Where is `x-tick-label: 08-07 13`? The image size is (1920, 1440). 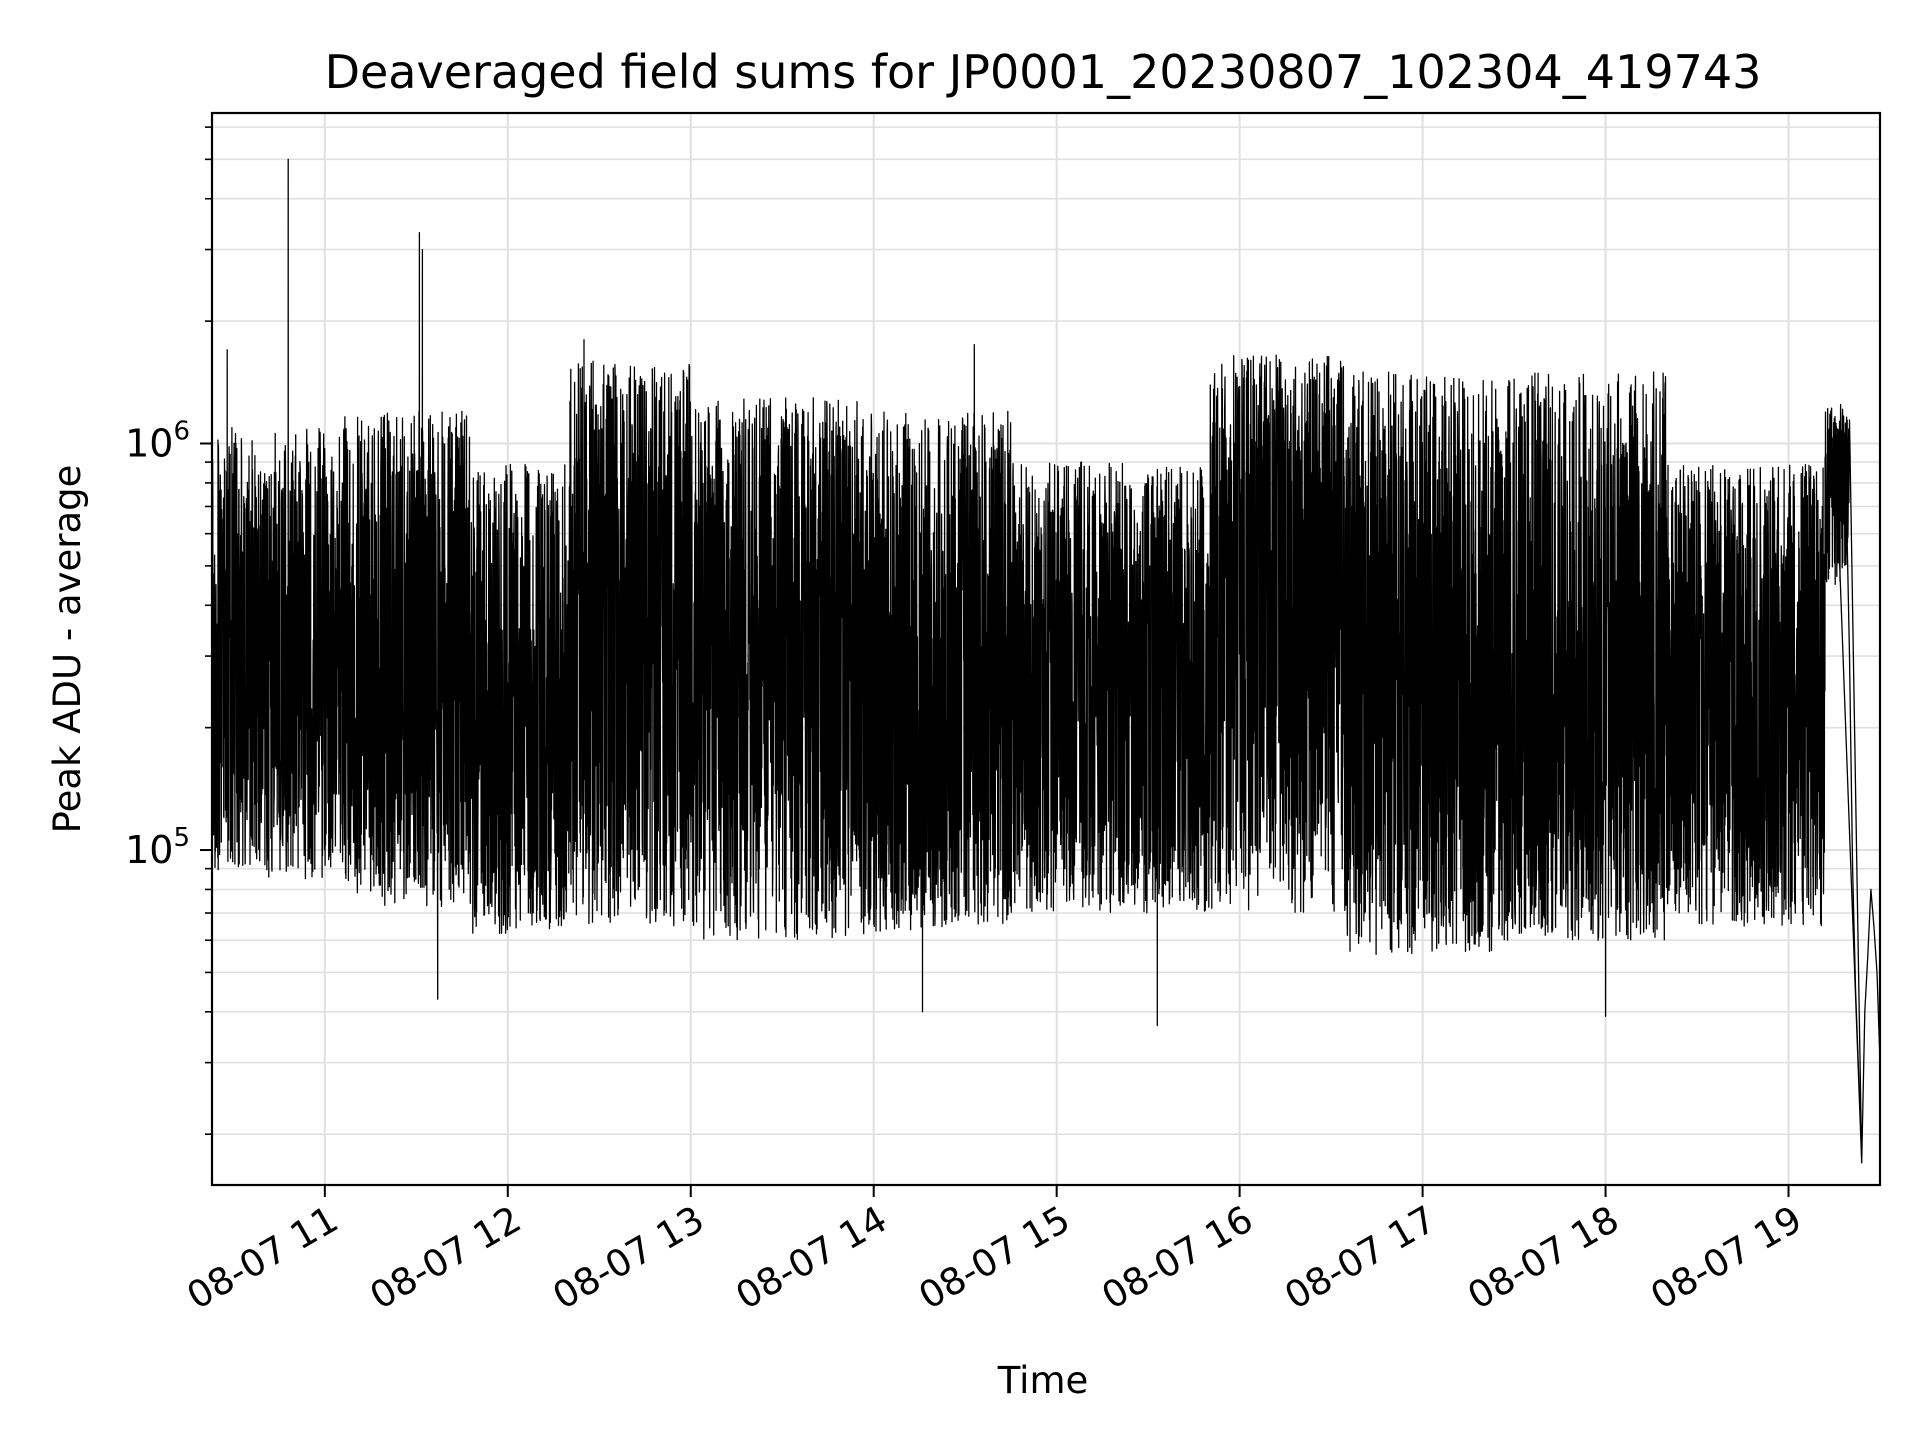
x-tick-label: 08-07 13 is located at coordinates (629, 1258).